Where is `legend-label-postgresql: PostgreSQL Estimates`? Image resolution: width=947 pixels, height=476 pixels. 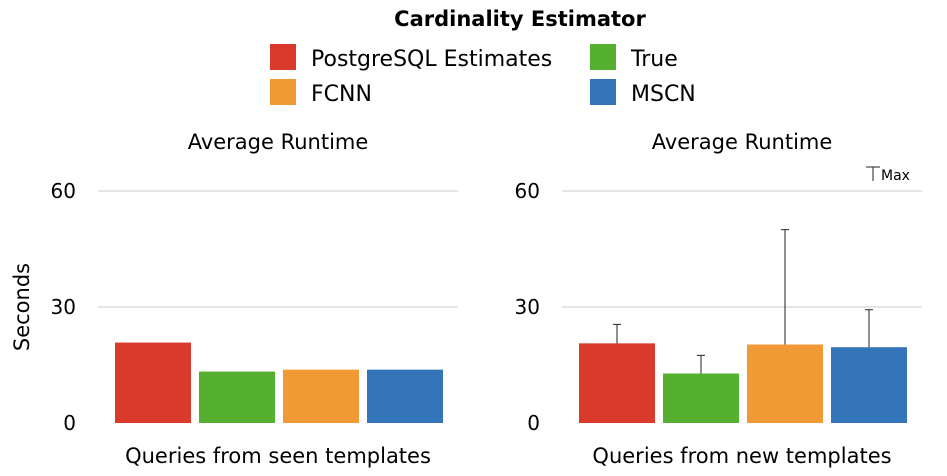
legend-label-postgresql: PostgreSQL Estimates is located at coordinates (431, 59).